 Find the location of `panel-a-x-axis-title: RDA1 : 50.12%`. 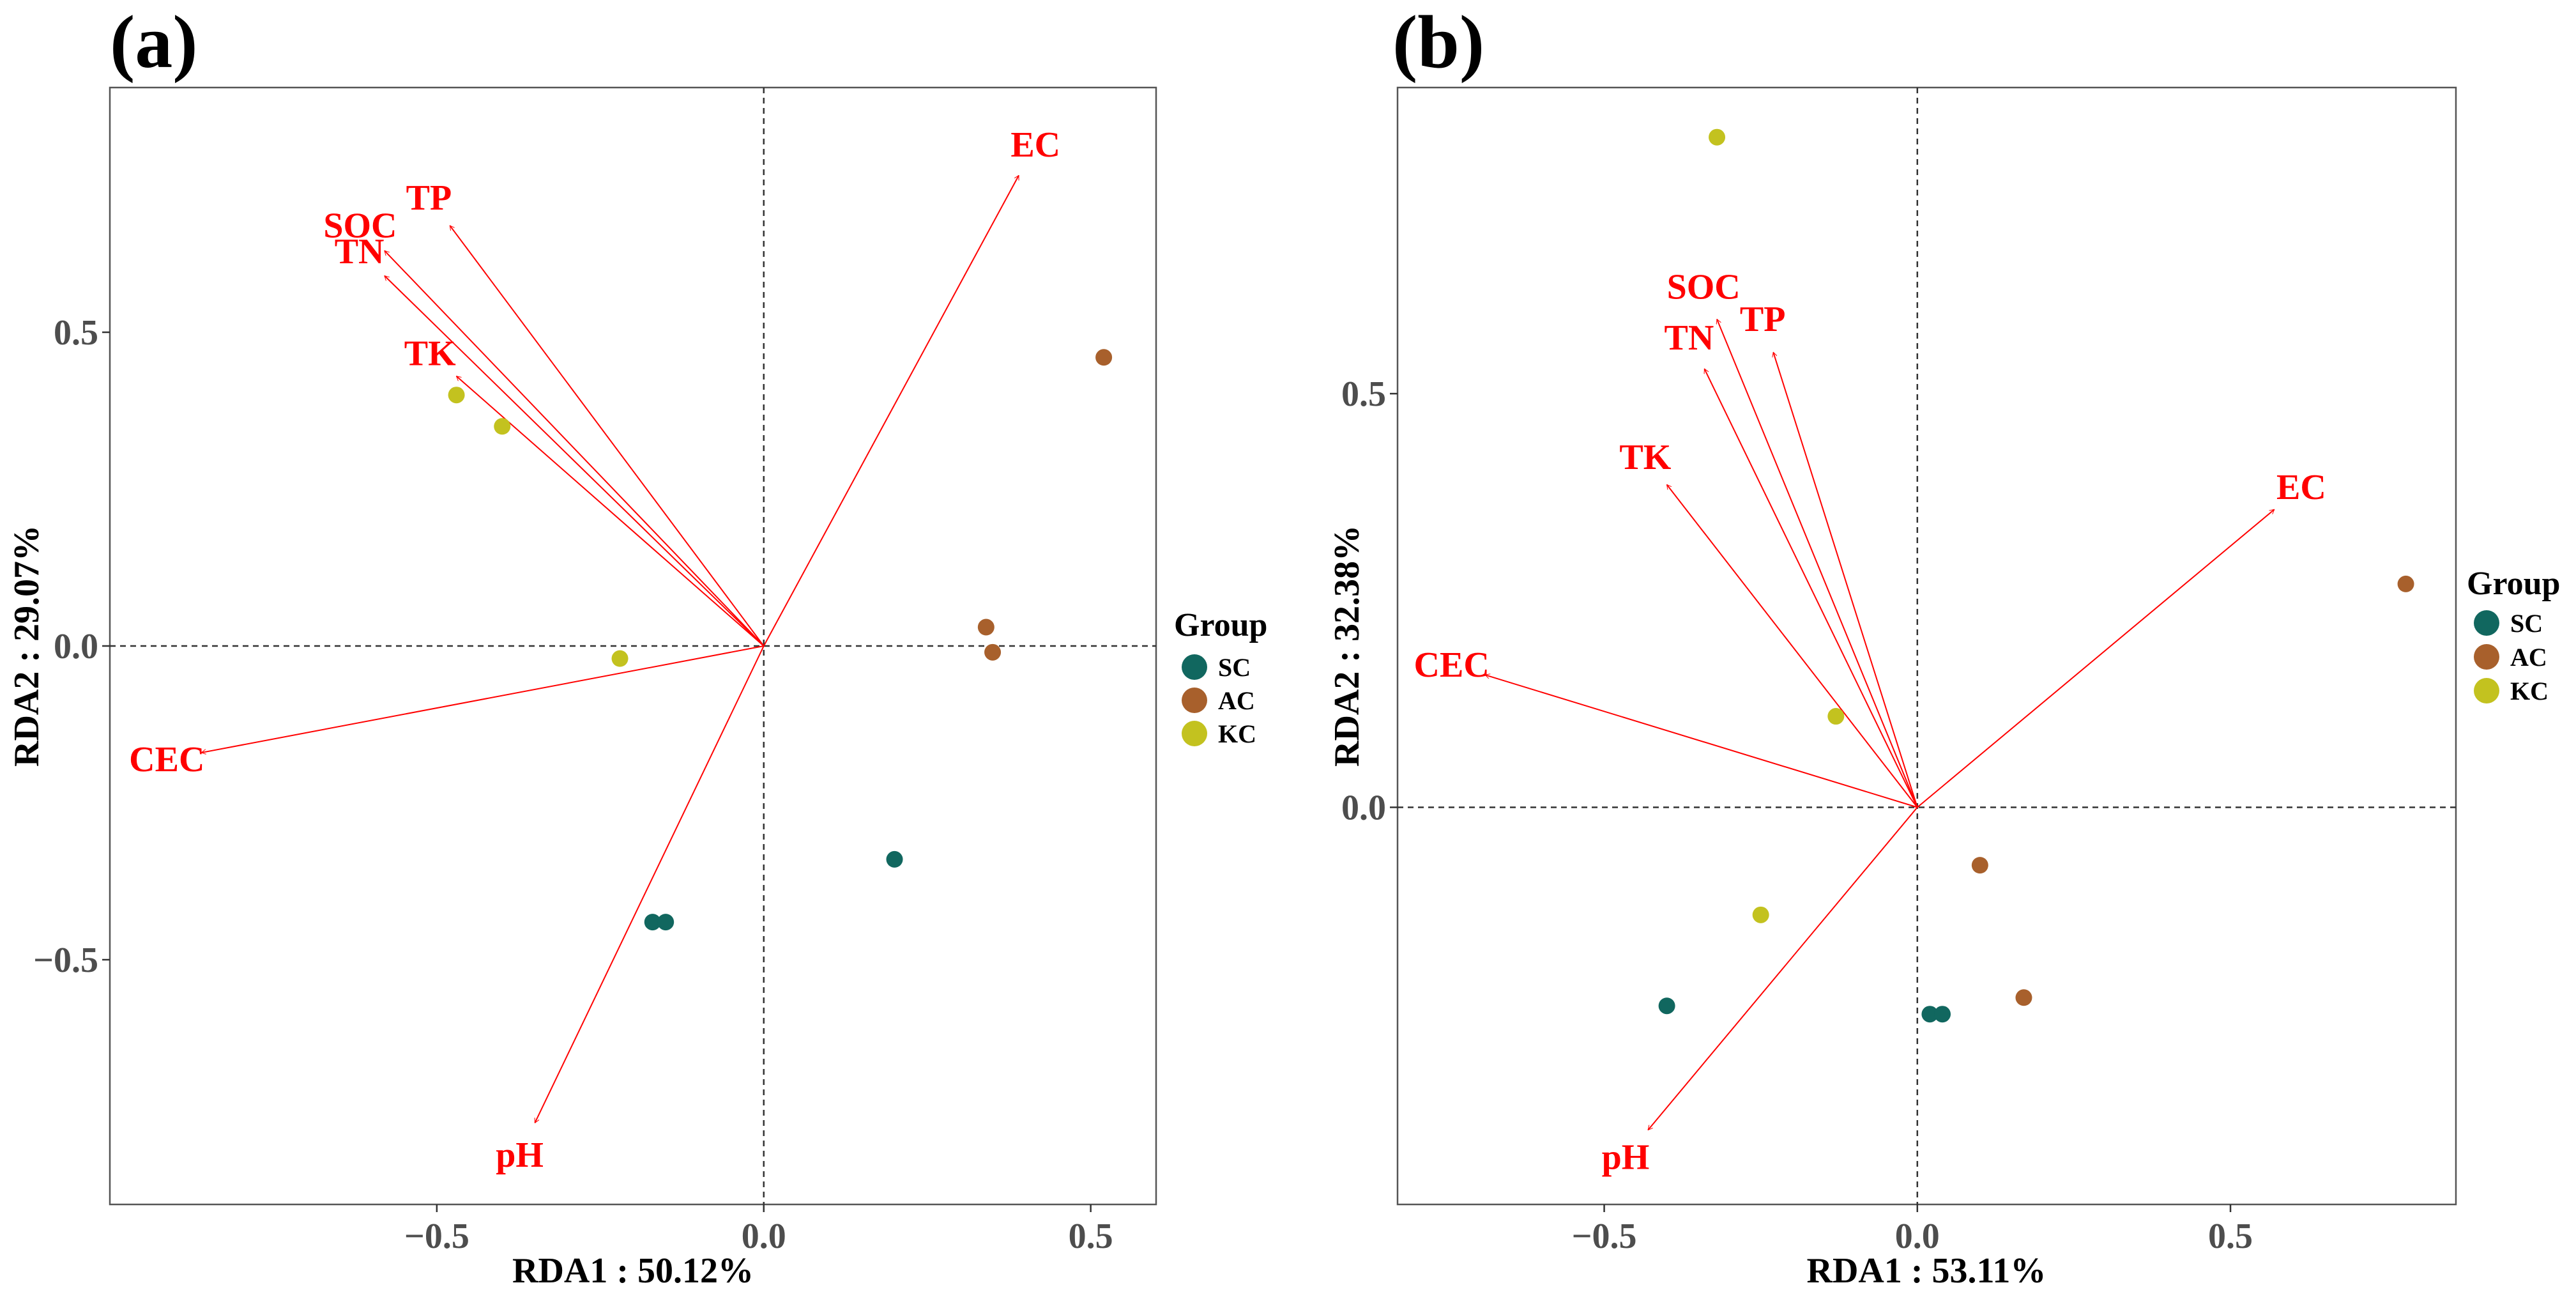

panel-a-x-axis-title: RDA1 : 50.12% is located at coordinates (633, 1271).